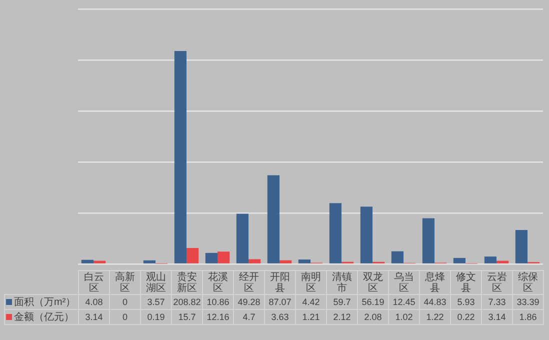  I want to click on data-label: 2.08, so click(373, 317).